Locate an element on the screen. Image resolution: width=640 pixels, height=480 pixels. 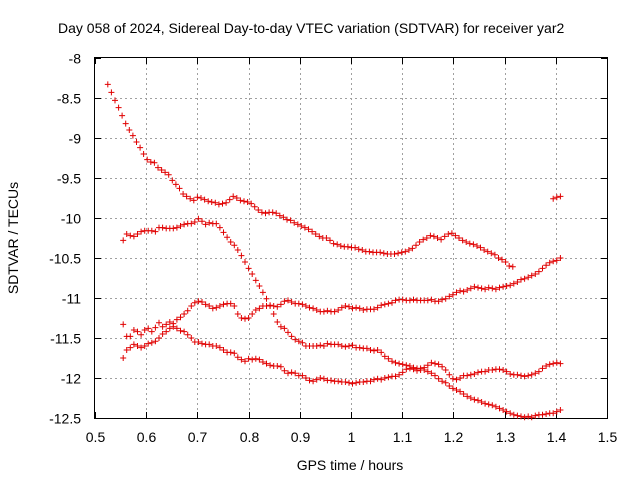
y-axis-label: SDTVAR / TECUs is located at coordinates (13, 238).